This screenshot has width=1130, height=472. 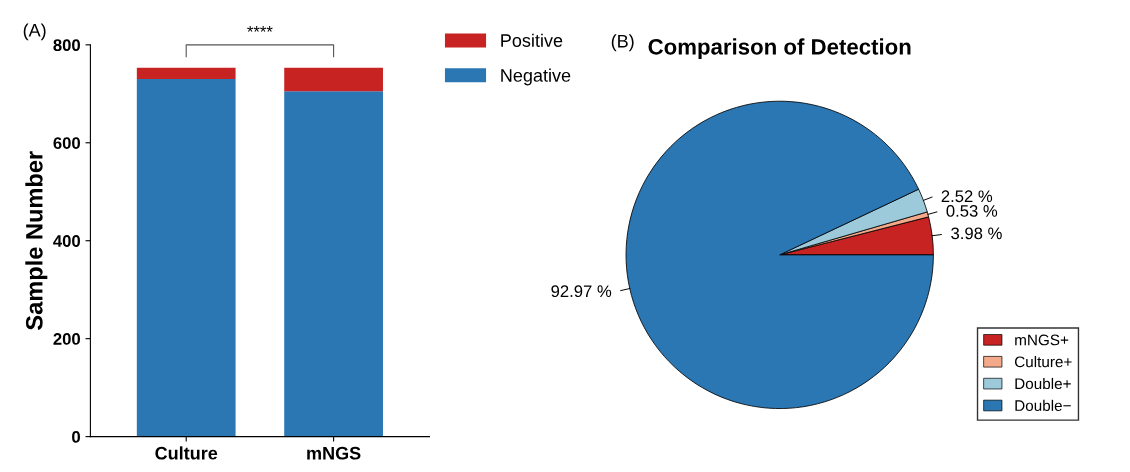 I want to click on data-label: 92.97 %, so click(x=581, y=291).